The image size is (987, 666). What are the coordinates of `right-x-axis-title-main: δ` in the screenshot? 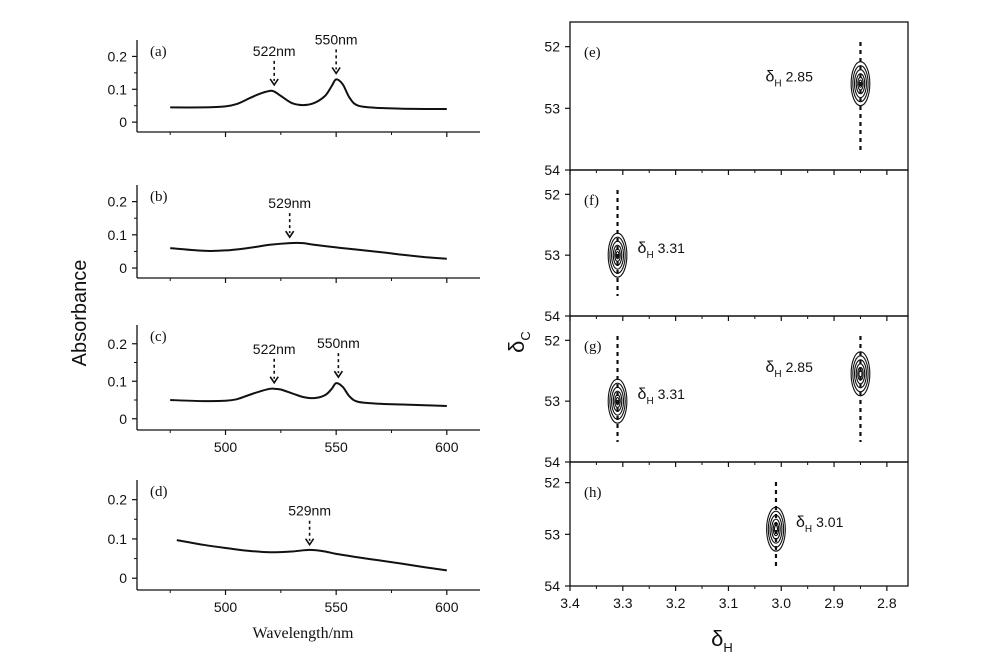 It's located at (717, 638).